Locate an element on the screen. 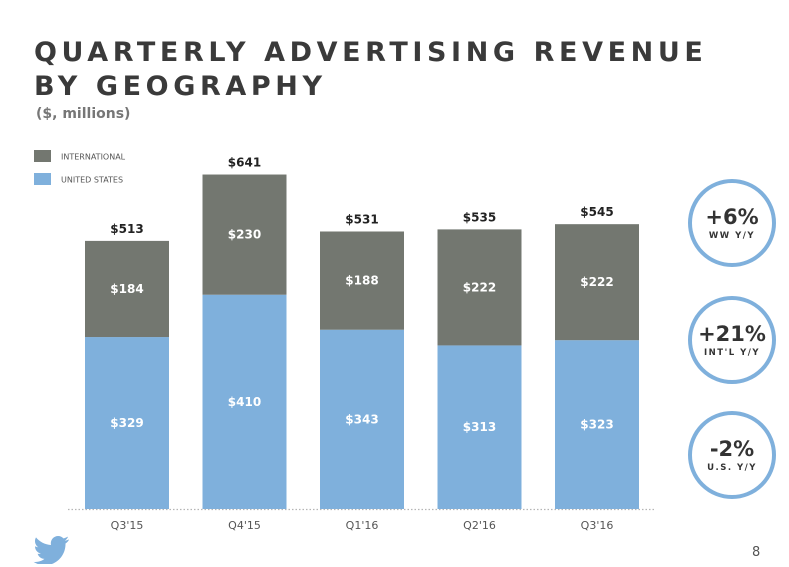  badge-ww-growth: +6% WW Y/Y is located at coordinates (732, 223).